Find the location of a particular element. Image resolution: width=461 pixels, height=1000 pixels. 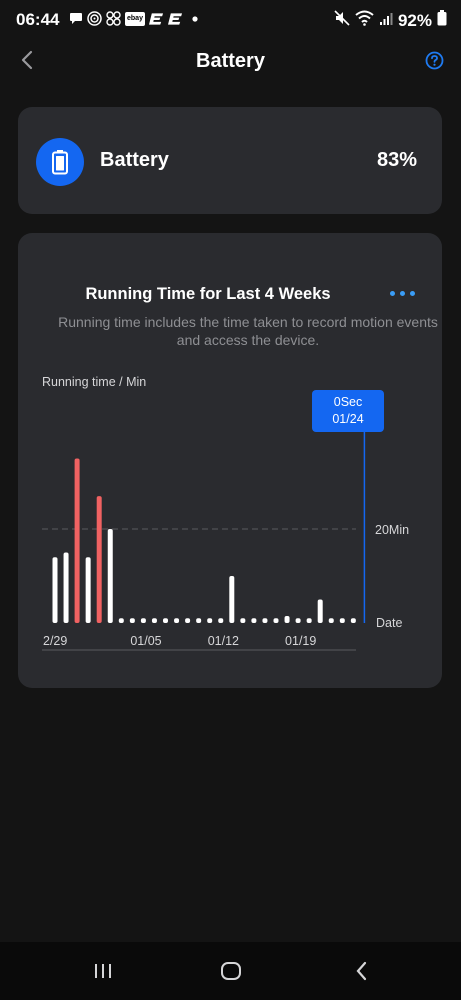

recents-button is located at coordinates (103, 971).